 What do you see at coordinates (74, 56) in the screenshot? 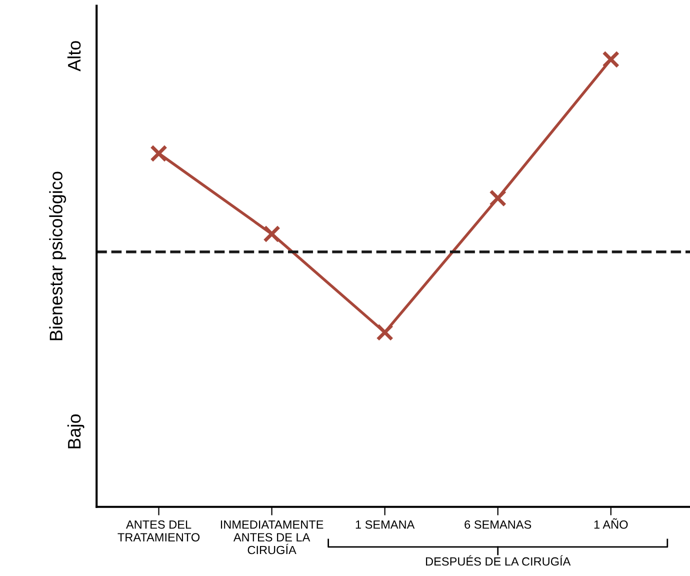
I see `text: Alto` at bounding box center [74, 56].